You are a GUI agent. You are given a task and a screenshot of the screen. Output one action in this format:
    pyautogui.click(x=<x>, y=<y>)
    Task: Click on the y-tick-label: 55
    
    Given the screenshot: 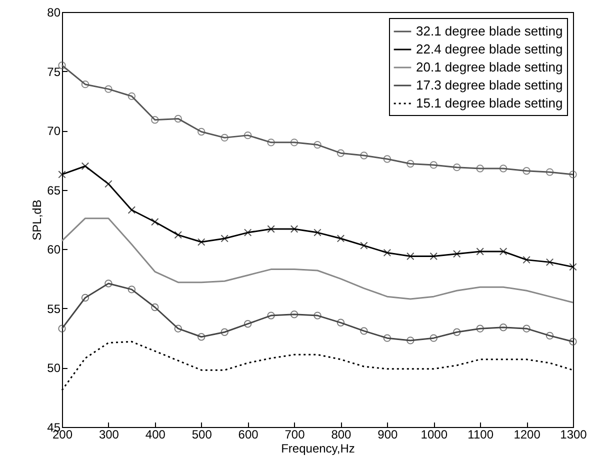 What is the action you would take?
    pyautogui.click(x=54, y=309)
    